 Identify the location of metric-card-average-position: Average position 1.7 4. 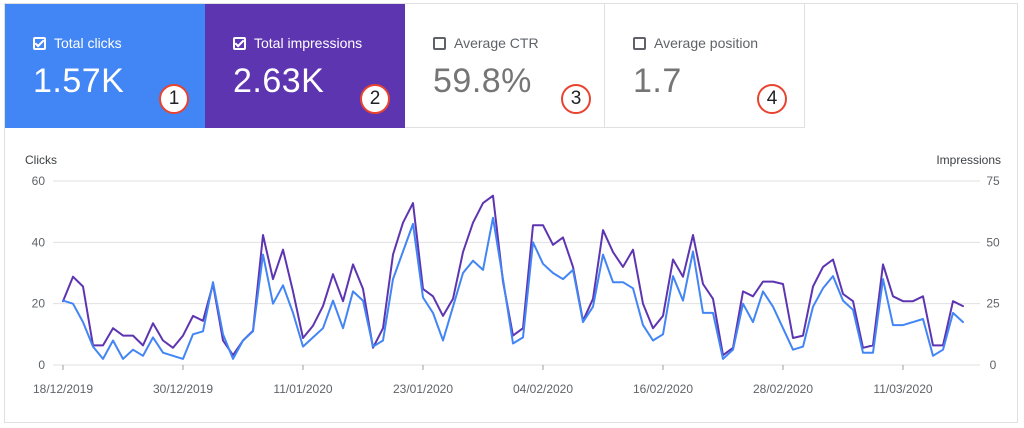
(705, 66).